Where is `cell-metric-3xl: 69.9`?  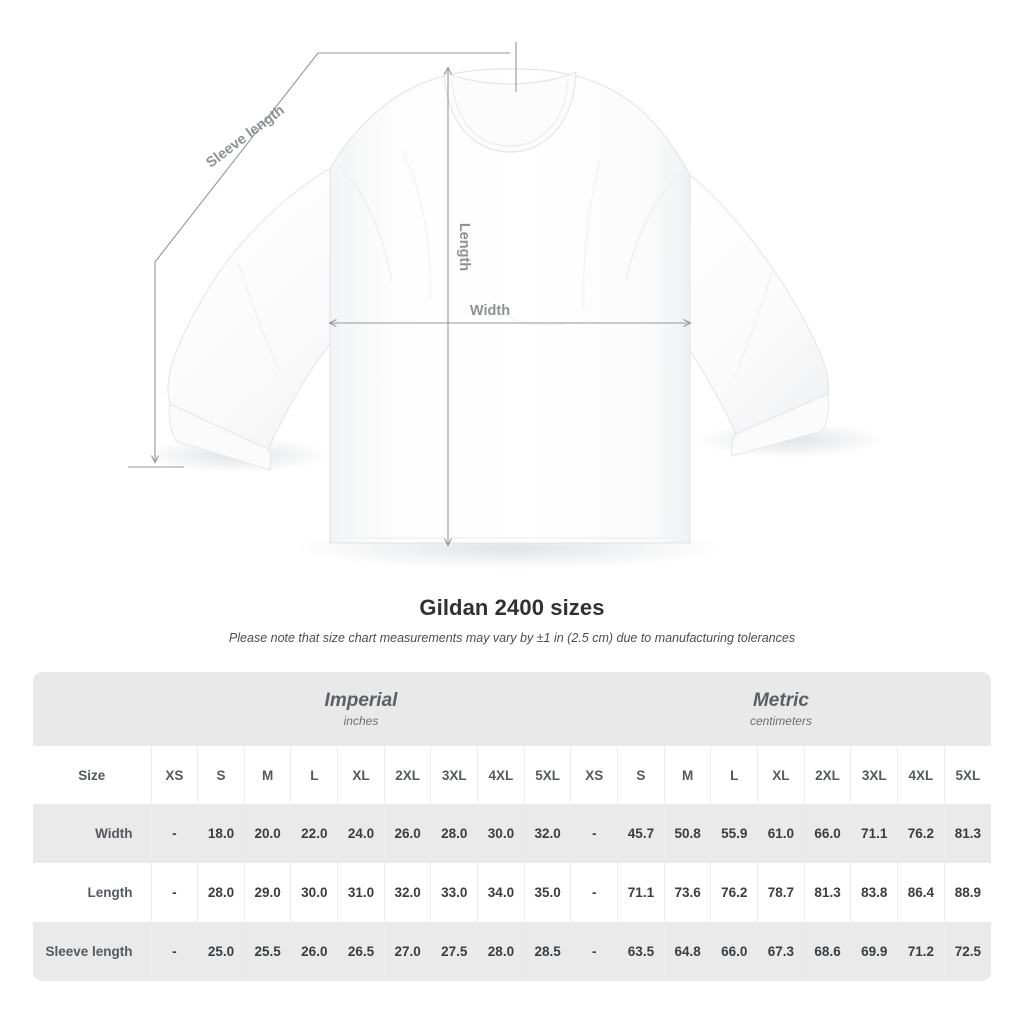
cell-metric-3xl: 69.9 is located at coordinates (874, 951).